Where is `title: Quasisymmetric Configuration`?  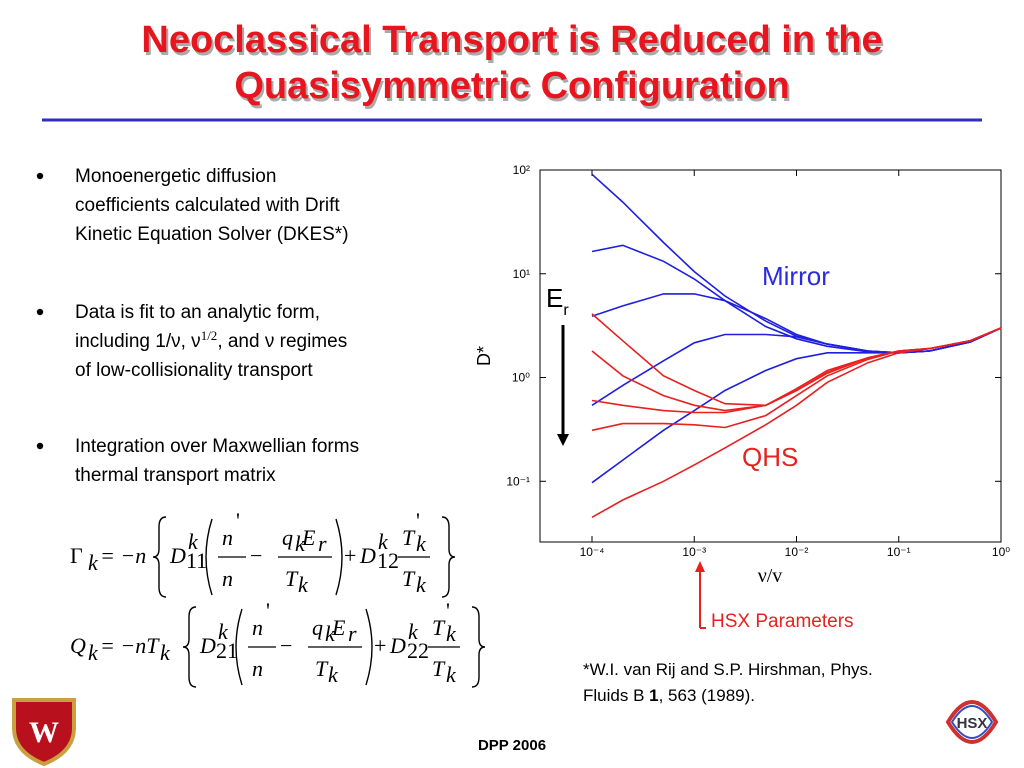
title: Quasisymmetric Configuration is located at coordinates (511, 86).